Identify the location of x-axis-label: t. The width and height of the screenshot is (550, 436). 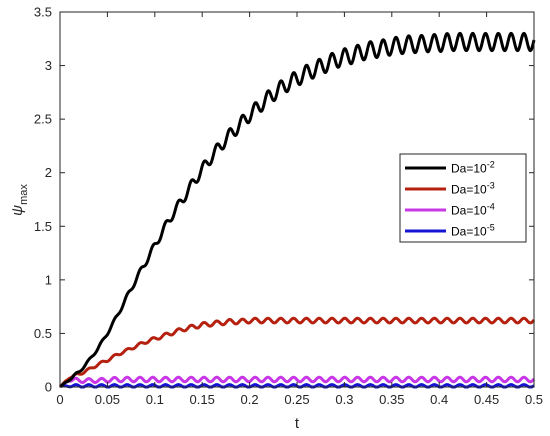
(297, 423).